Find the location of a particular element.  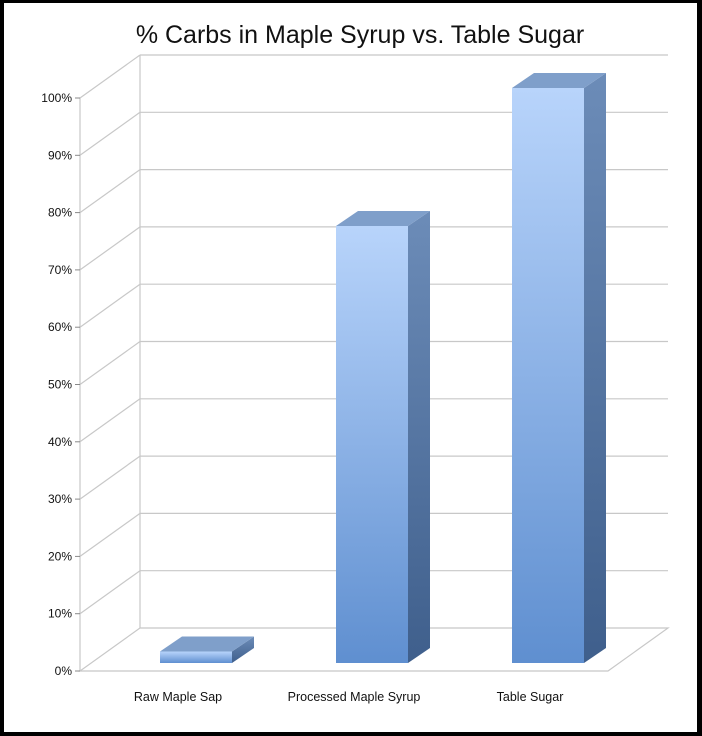

chart-title: % Carbs in Maple Syrup vs. Table Sugar is located at coordinates (360, 35).